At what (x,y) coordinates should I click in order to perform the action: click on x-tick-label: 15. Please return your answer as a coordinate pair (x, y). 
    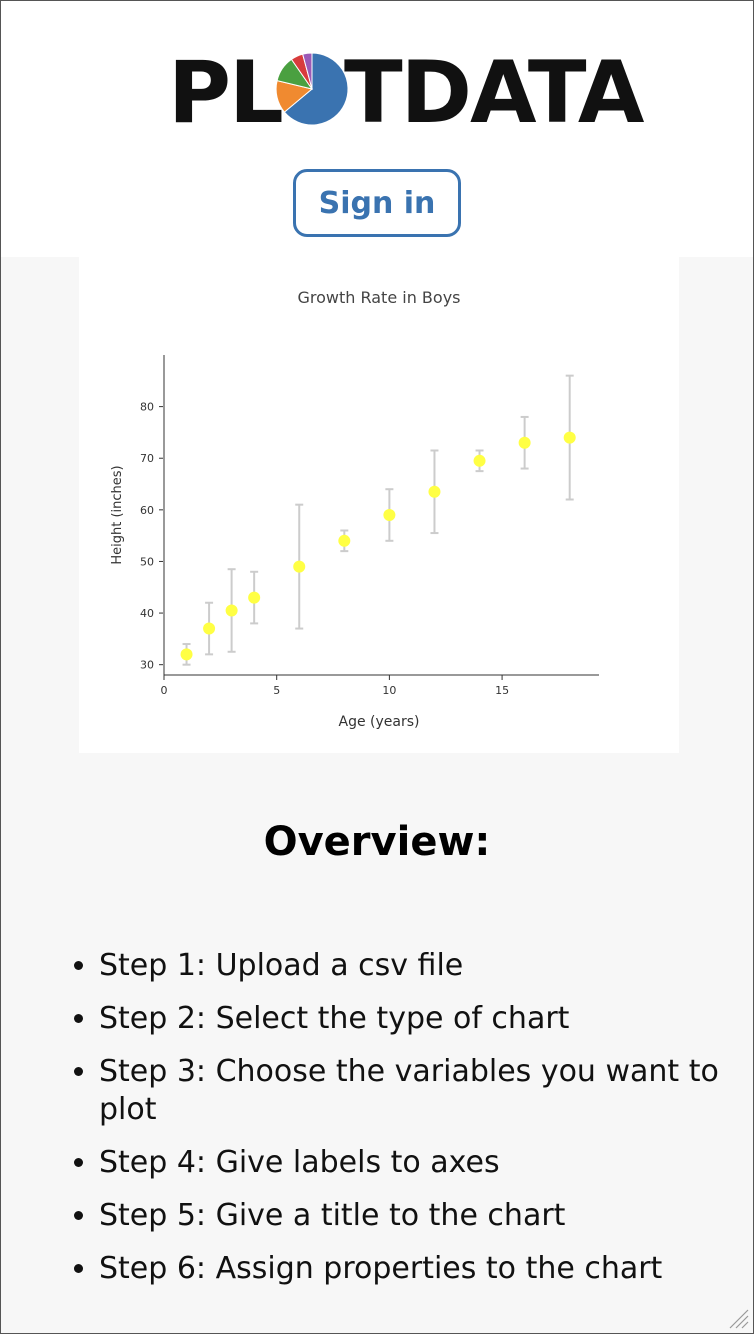
    Looking at the image, I should click on (502, 690).